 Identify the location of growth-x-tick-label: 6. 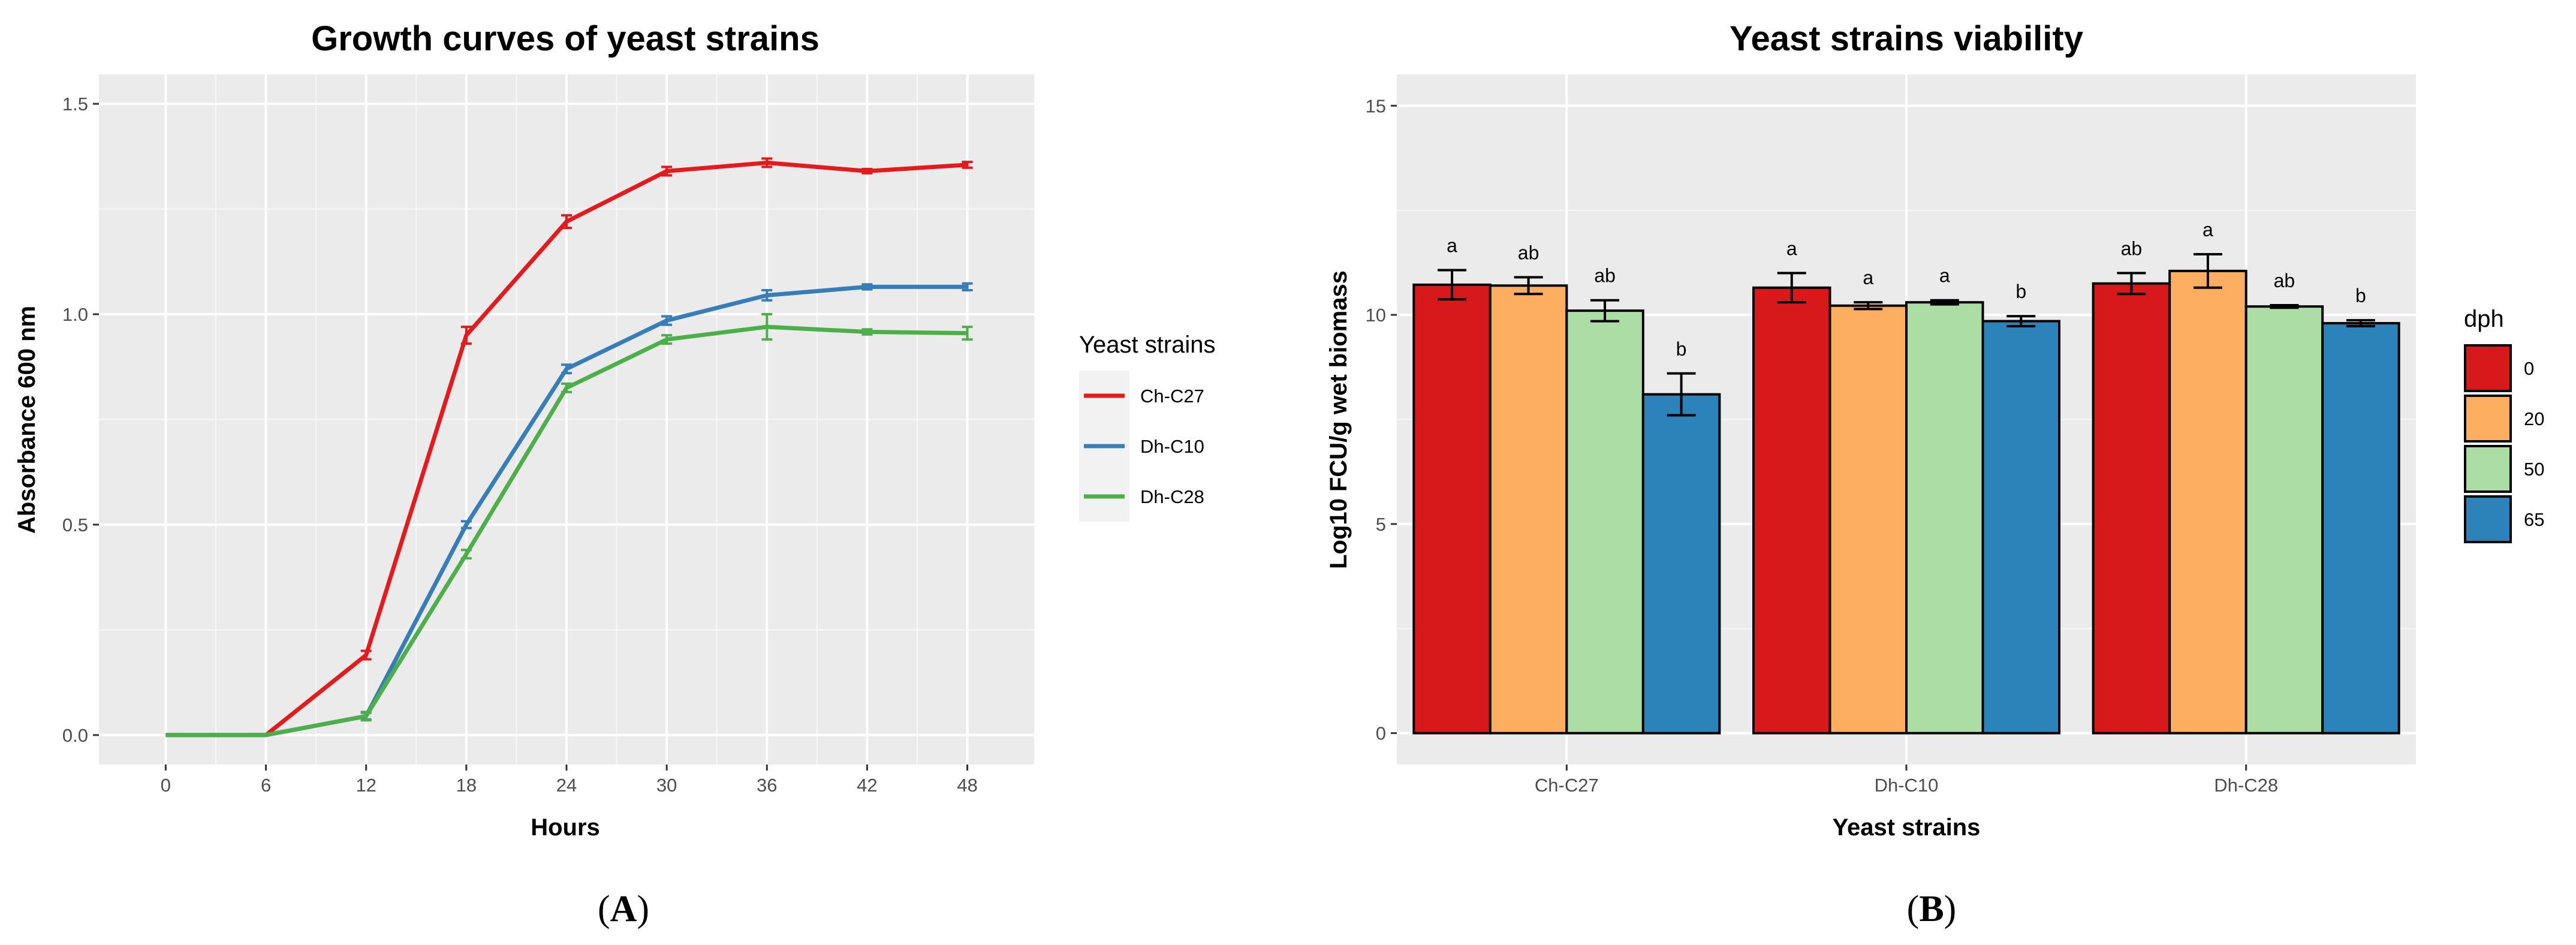
(266, 786).